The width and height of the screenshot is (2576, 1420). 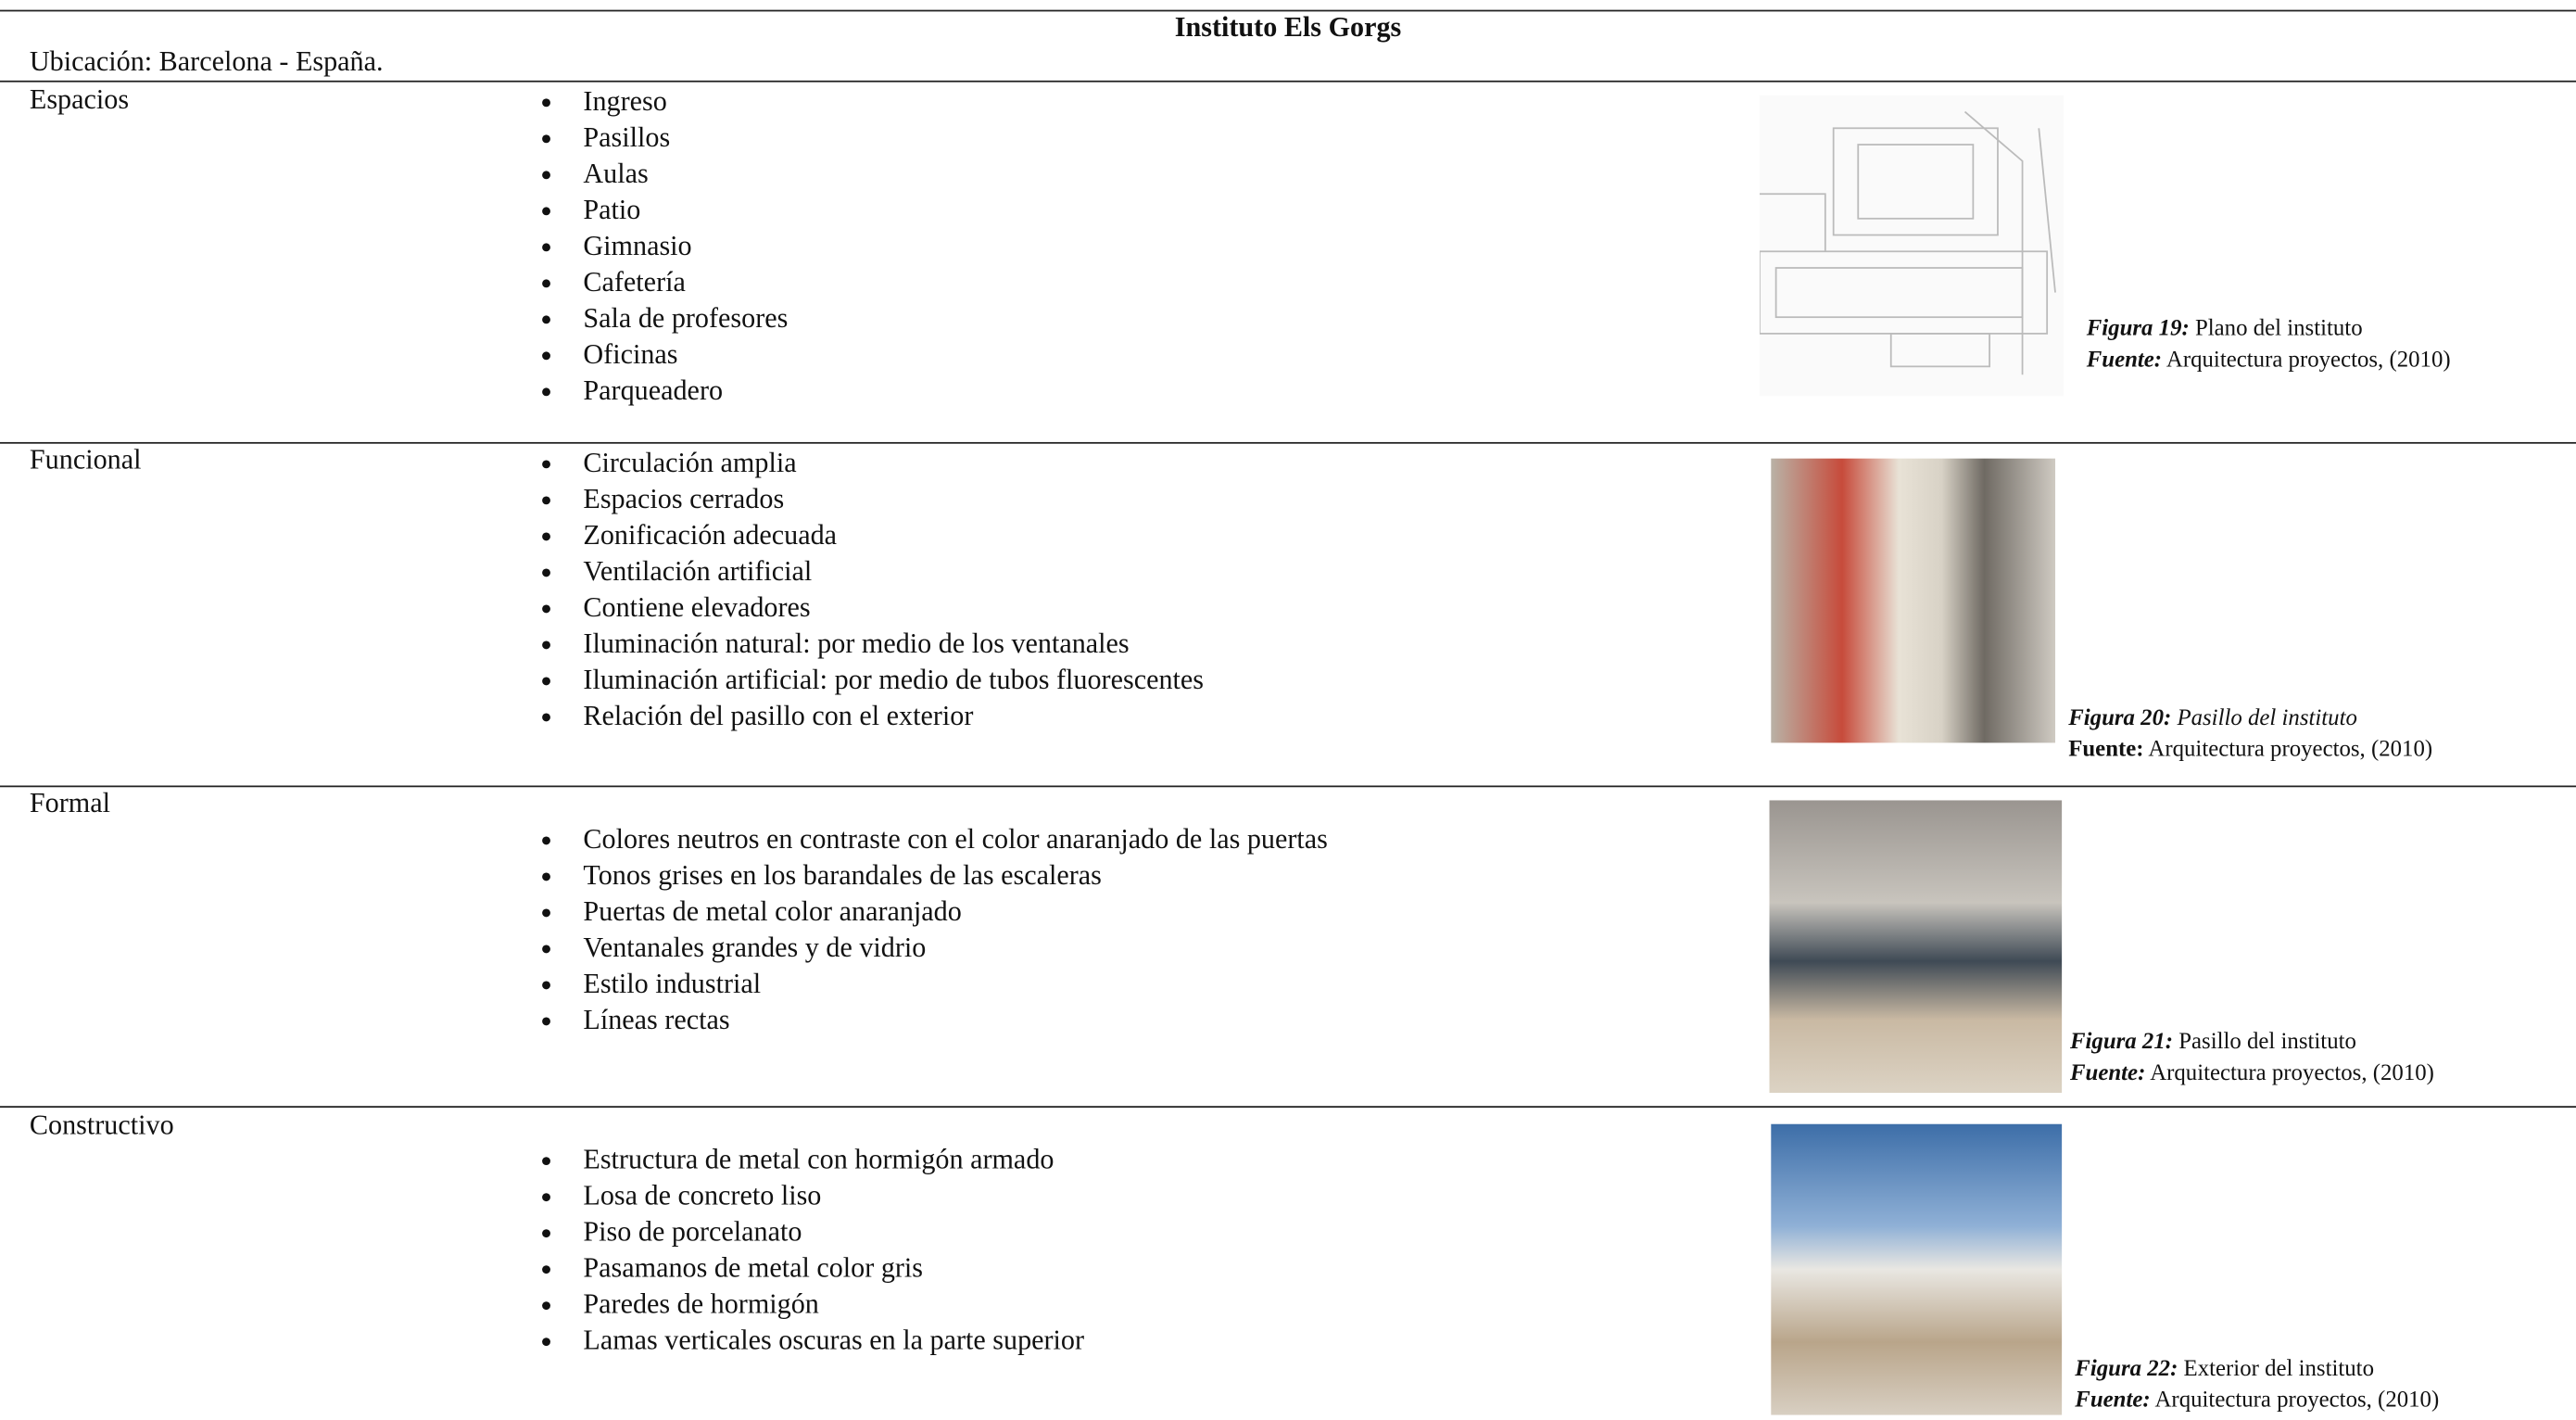 I want to click on list-item: Patio, so click(x=612, y=209).